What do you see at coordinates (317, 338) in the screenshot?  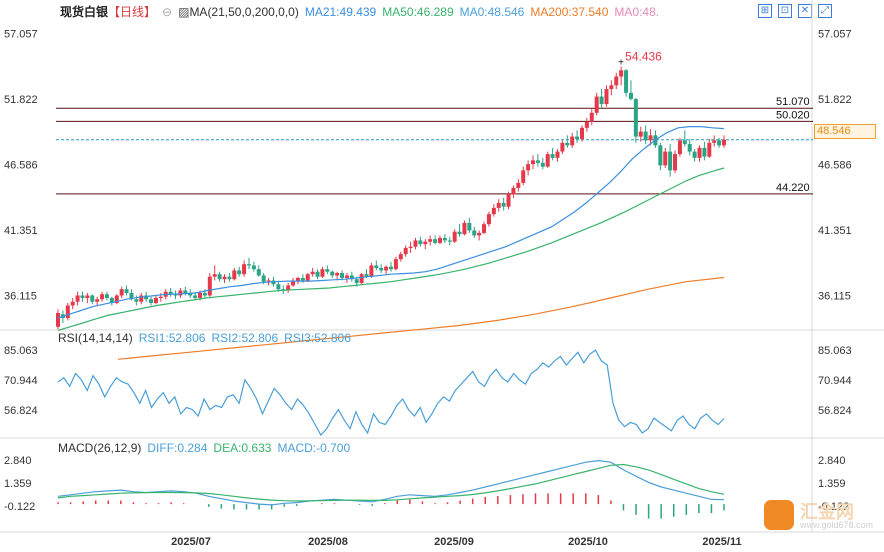 I see `rsi3-value: RSI3:52.806` at bounding box center [317, 338].